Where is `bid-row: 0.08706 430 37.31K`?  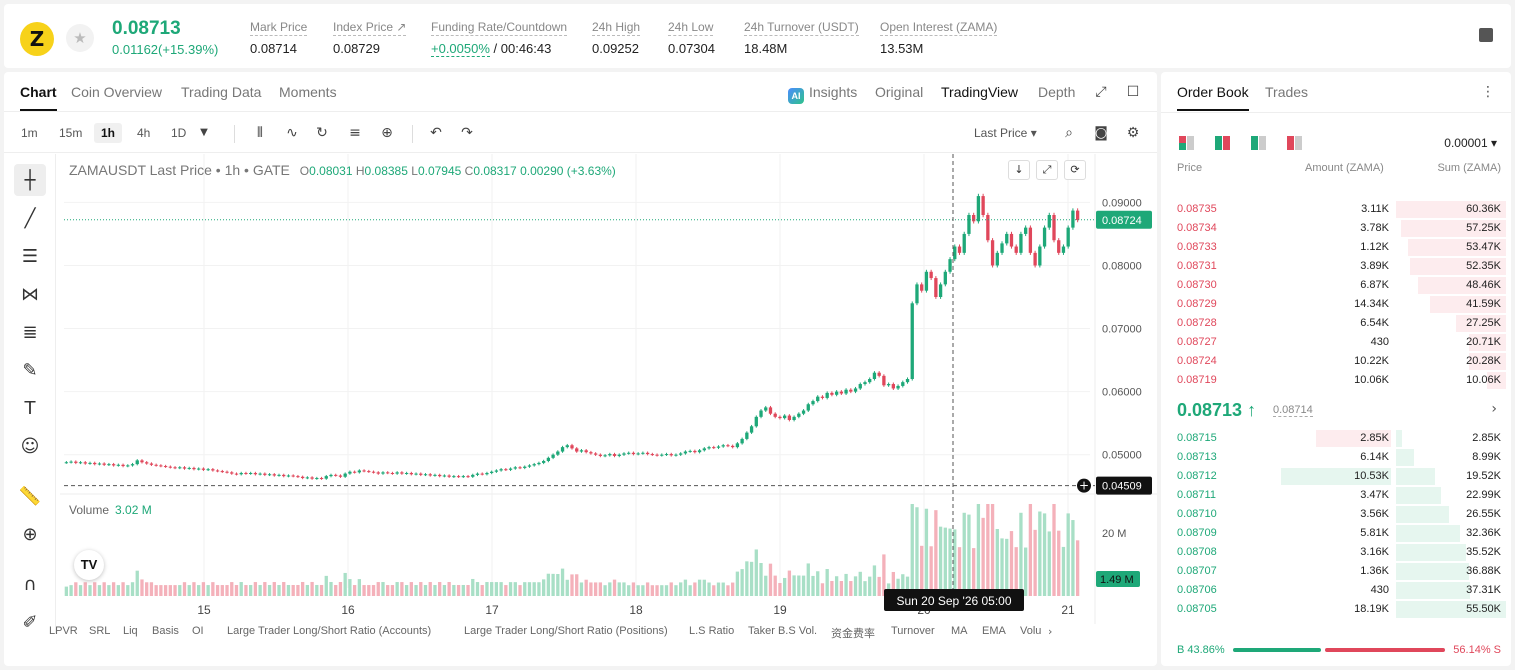 bid-row: 0.08706 430 37.31K is located at coordinates (1336, 590).